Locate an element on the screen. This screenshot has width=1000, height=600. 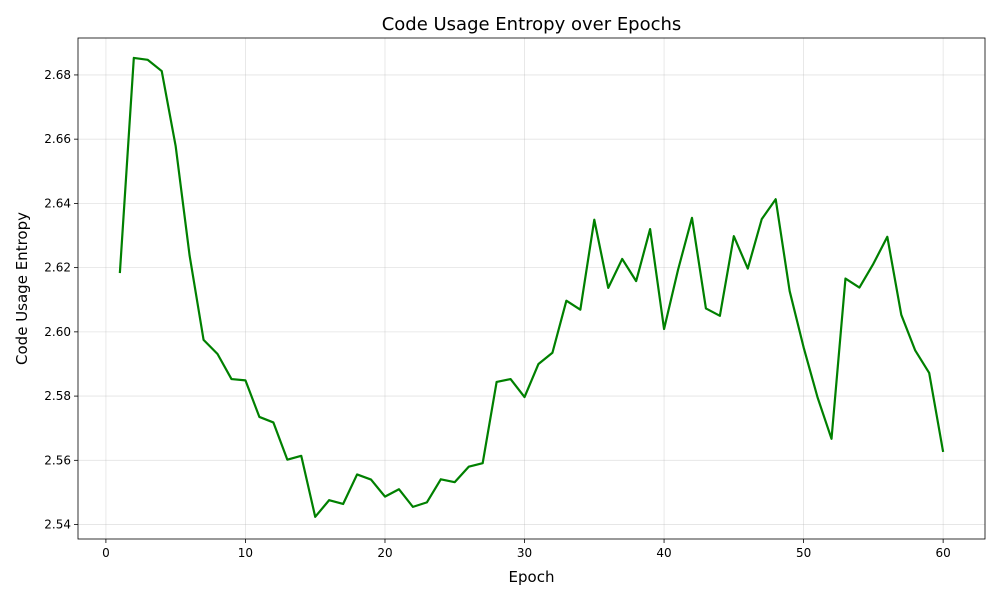
y-tick-label: 2.62 is located at coordinates (57, 268).